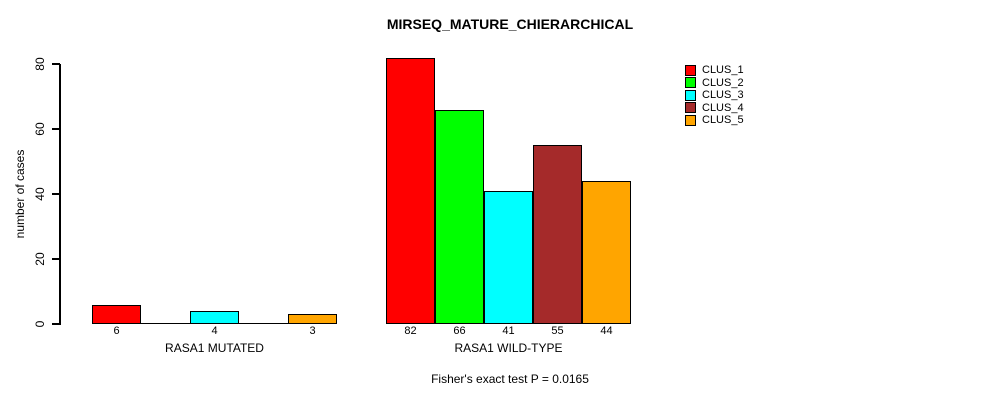  What do you see at coordinates (606, 252) in the screenshot?
I see `bar-clus-5-rasa1-wild-type` at bounding box center [606, 252].